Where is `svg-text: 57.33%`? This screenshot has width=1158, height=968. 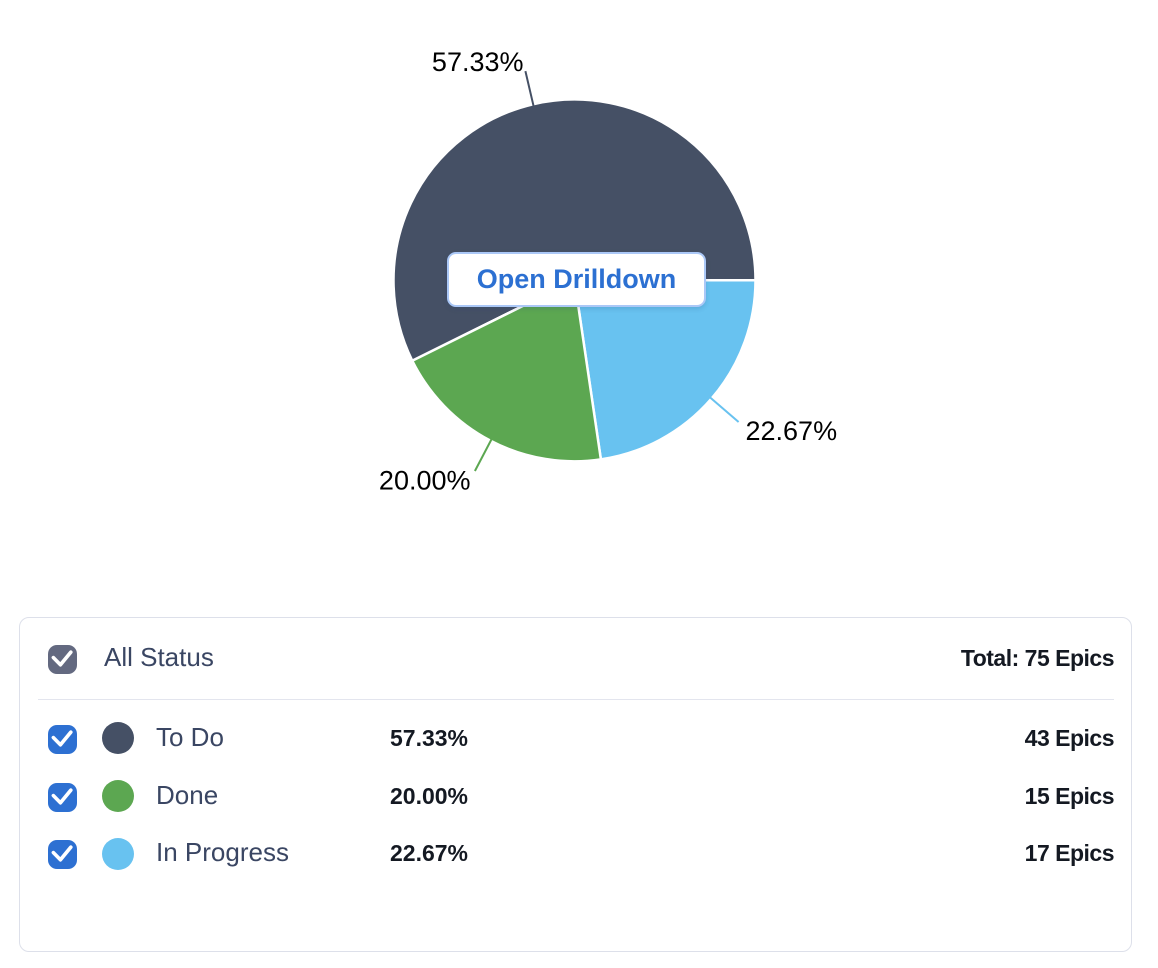 svg-text: 57.33% is located at coordinates (478, 62).